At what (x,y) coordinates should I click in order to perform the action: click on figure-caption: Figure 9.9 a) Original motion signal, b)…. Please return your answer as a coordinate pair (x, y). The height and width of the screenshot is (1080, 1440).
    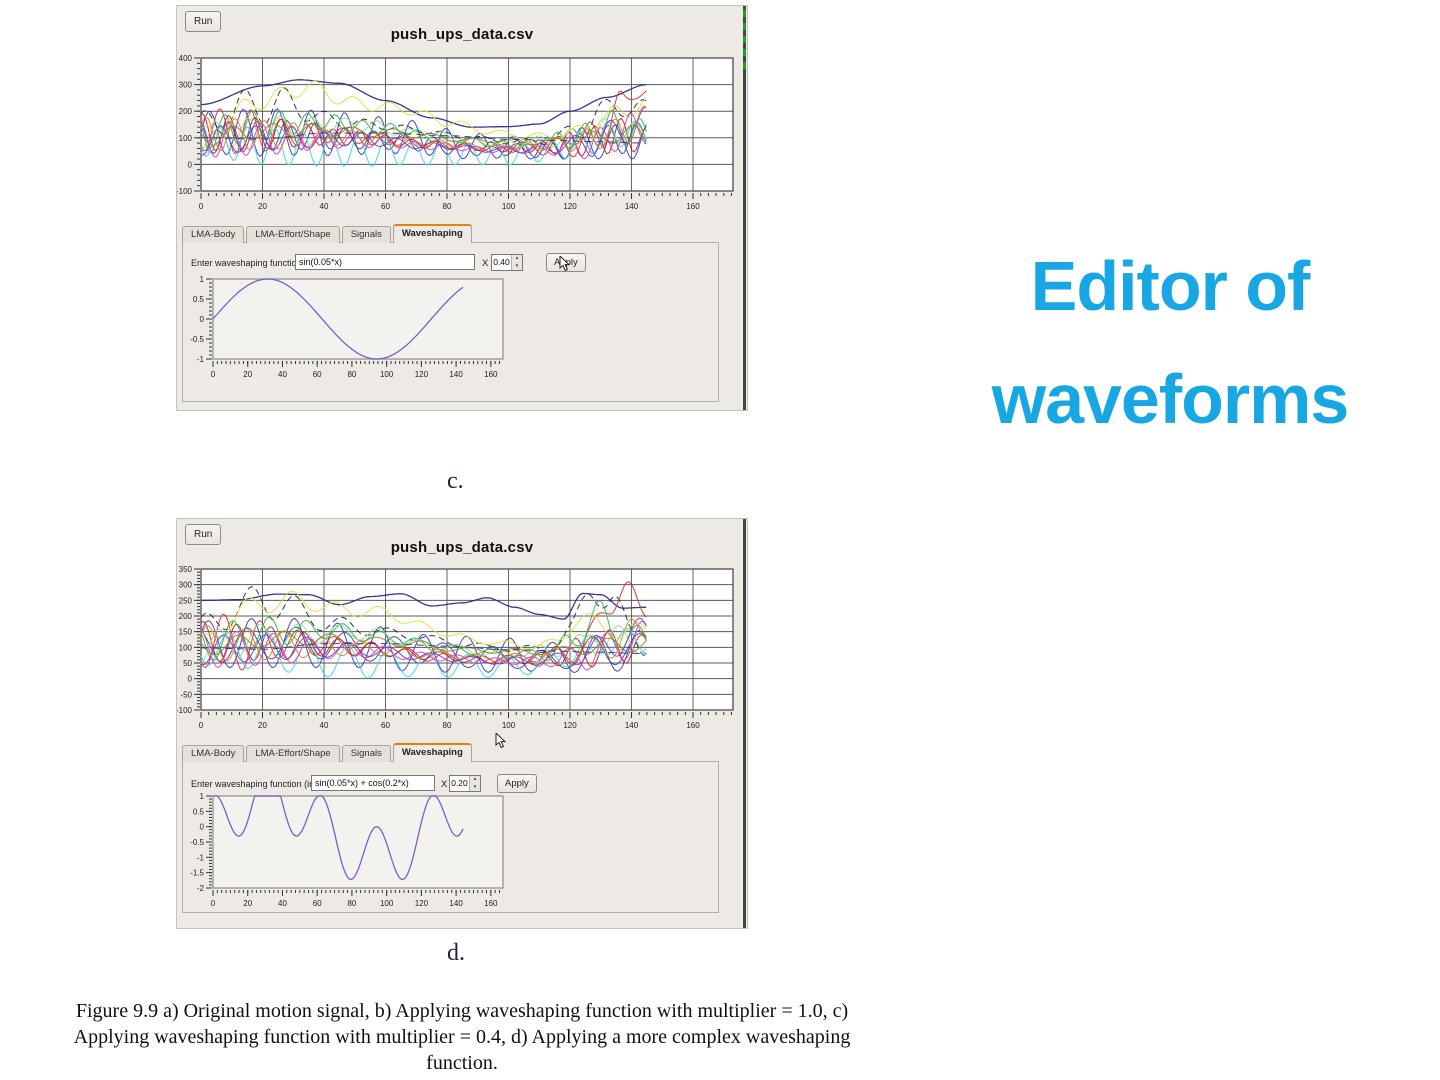
    Looking at the image, I should click on (462, 1037).